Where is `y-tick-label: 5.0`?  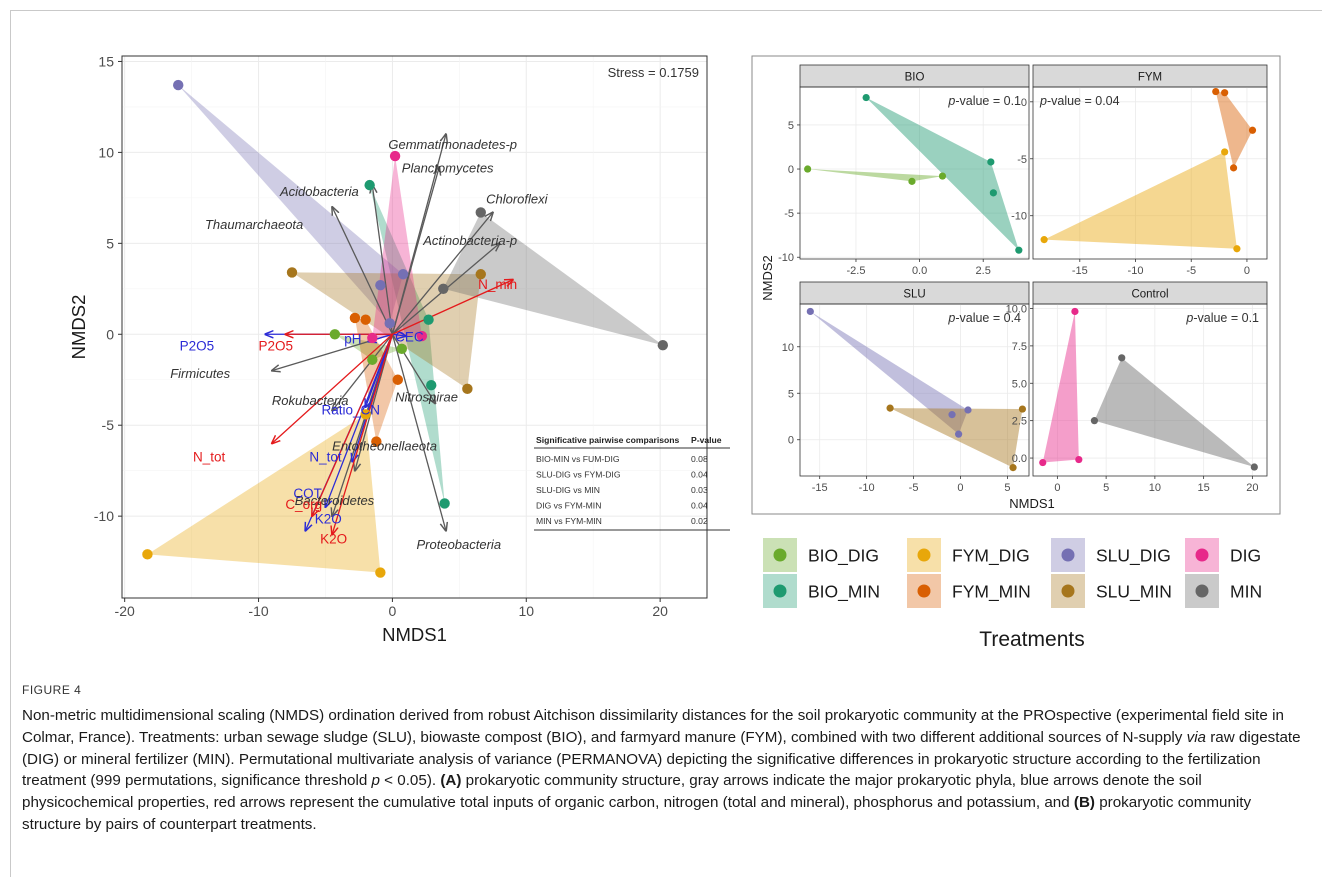
y-tick-label: 5.0 is located at coordinates (1019, 384).